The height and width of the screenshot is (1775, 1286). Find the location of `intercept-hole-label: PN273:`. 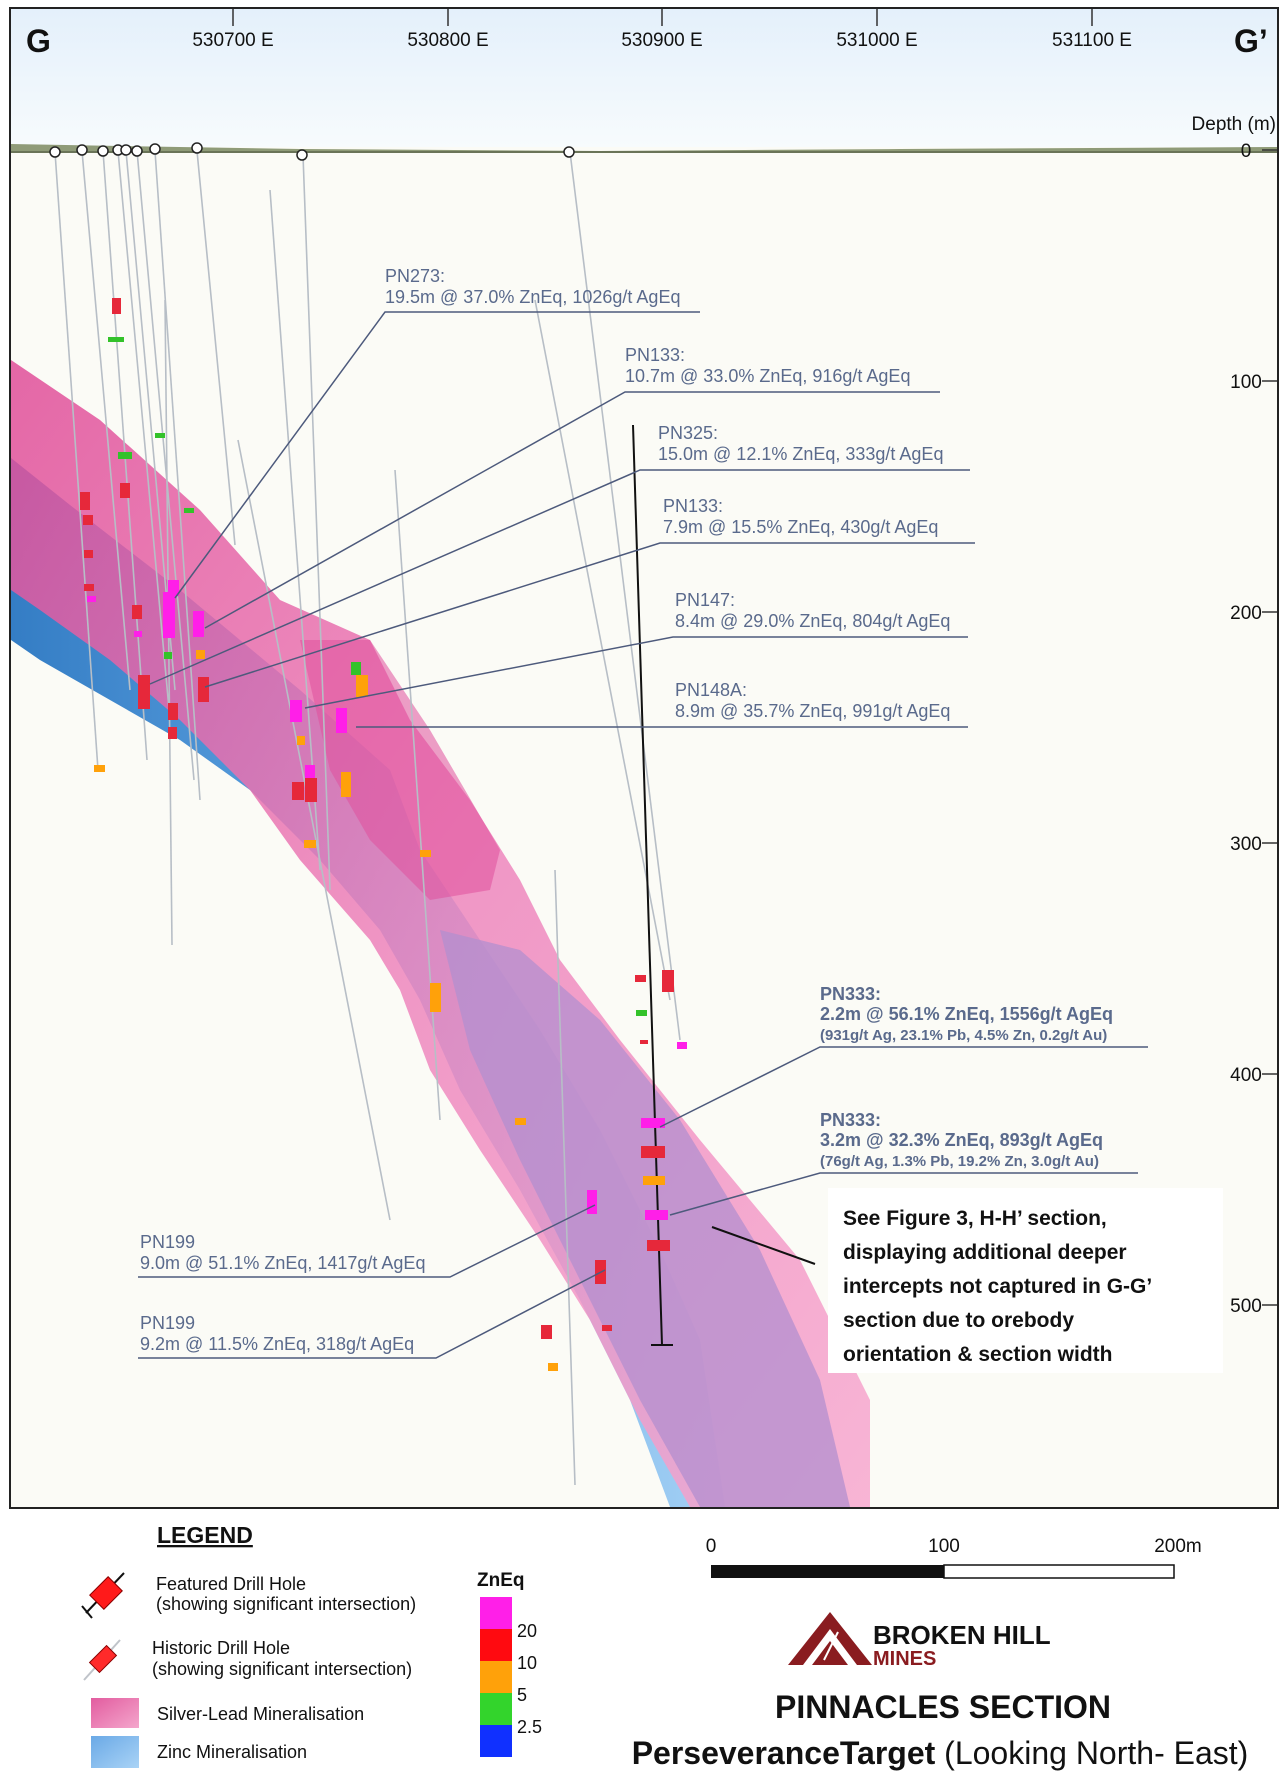

intercept-hole-label: PN273: is located at coordinates (415, 276).